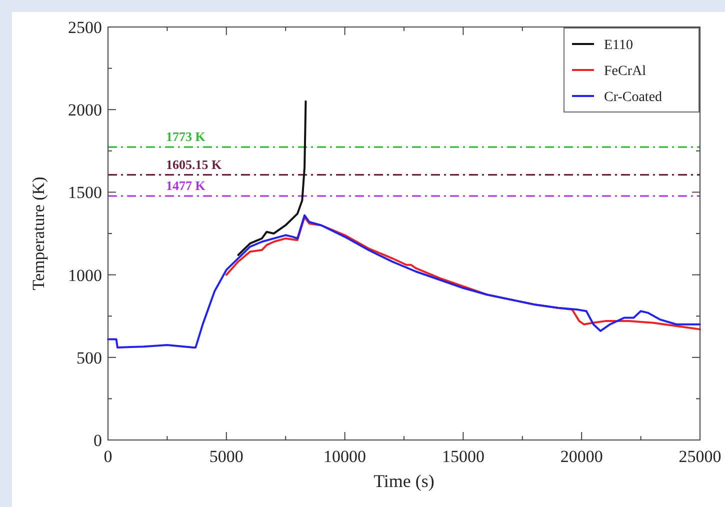 Image resolution: width=725 pixels, height=507 pixels. I want to click on x-tick-label: 20000, so click(581, 456).